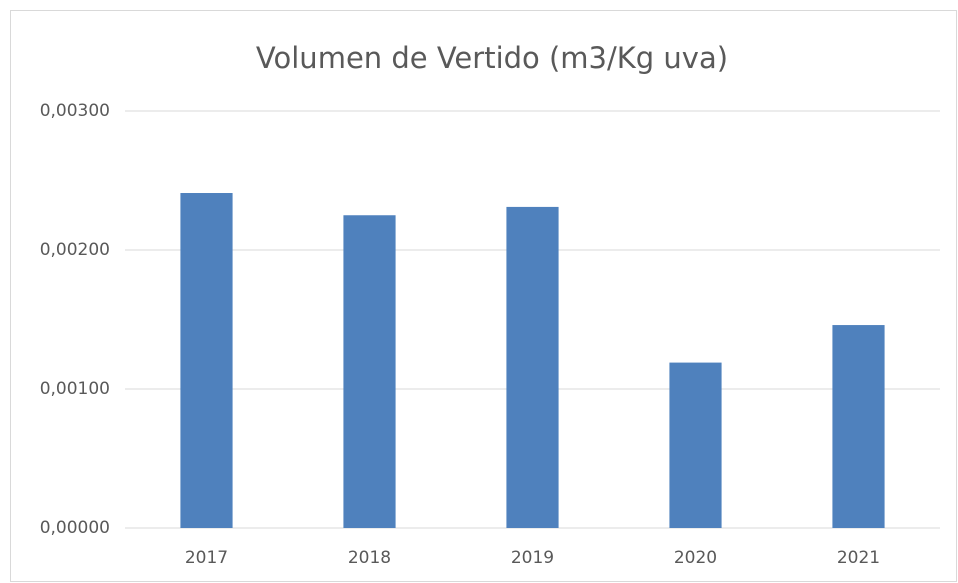  I want to click on y-tick-label: 0,00100, so click(75, 389).